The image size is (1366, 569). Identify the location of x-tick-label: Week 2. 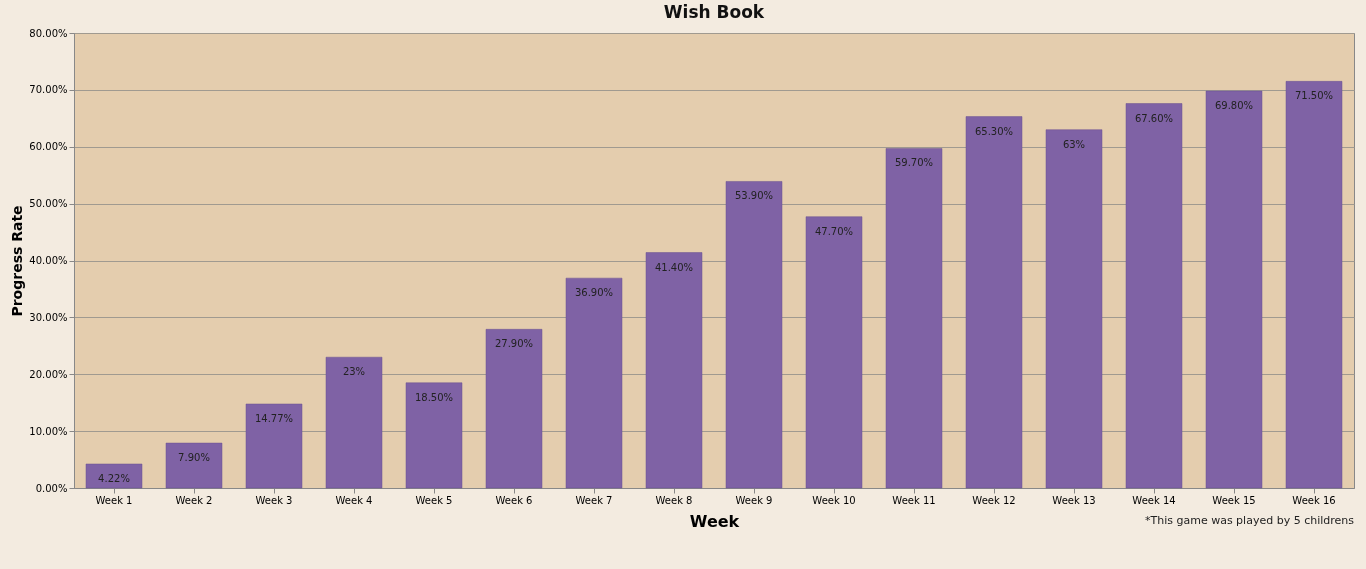
(194, 500).